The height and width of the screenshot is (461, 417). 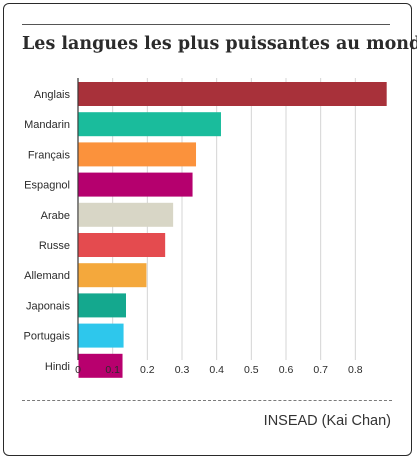 I want to click on x-tick-label: 0.1, so click(x=112, y=370).